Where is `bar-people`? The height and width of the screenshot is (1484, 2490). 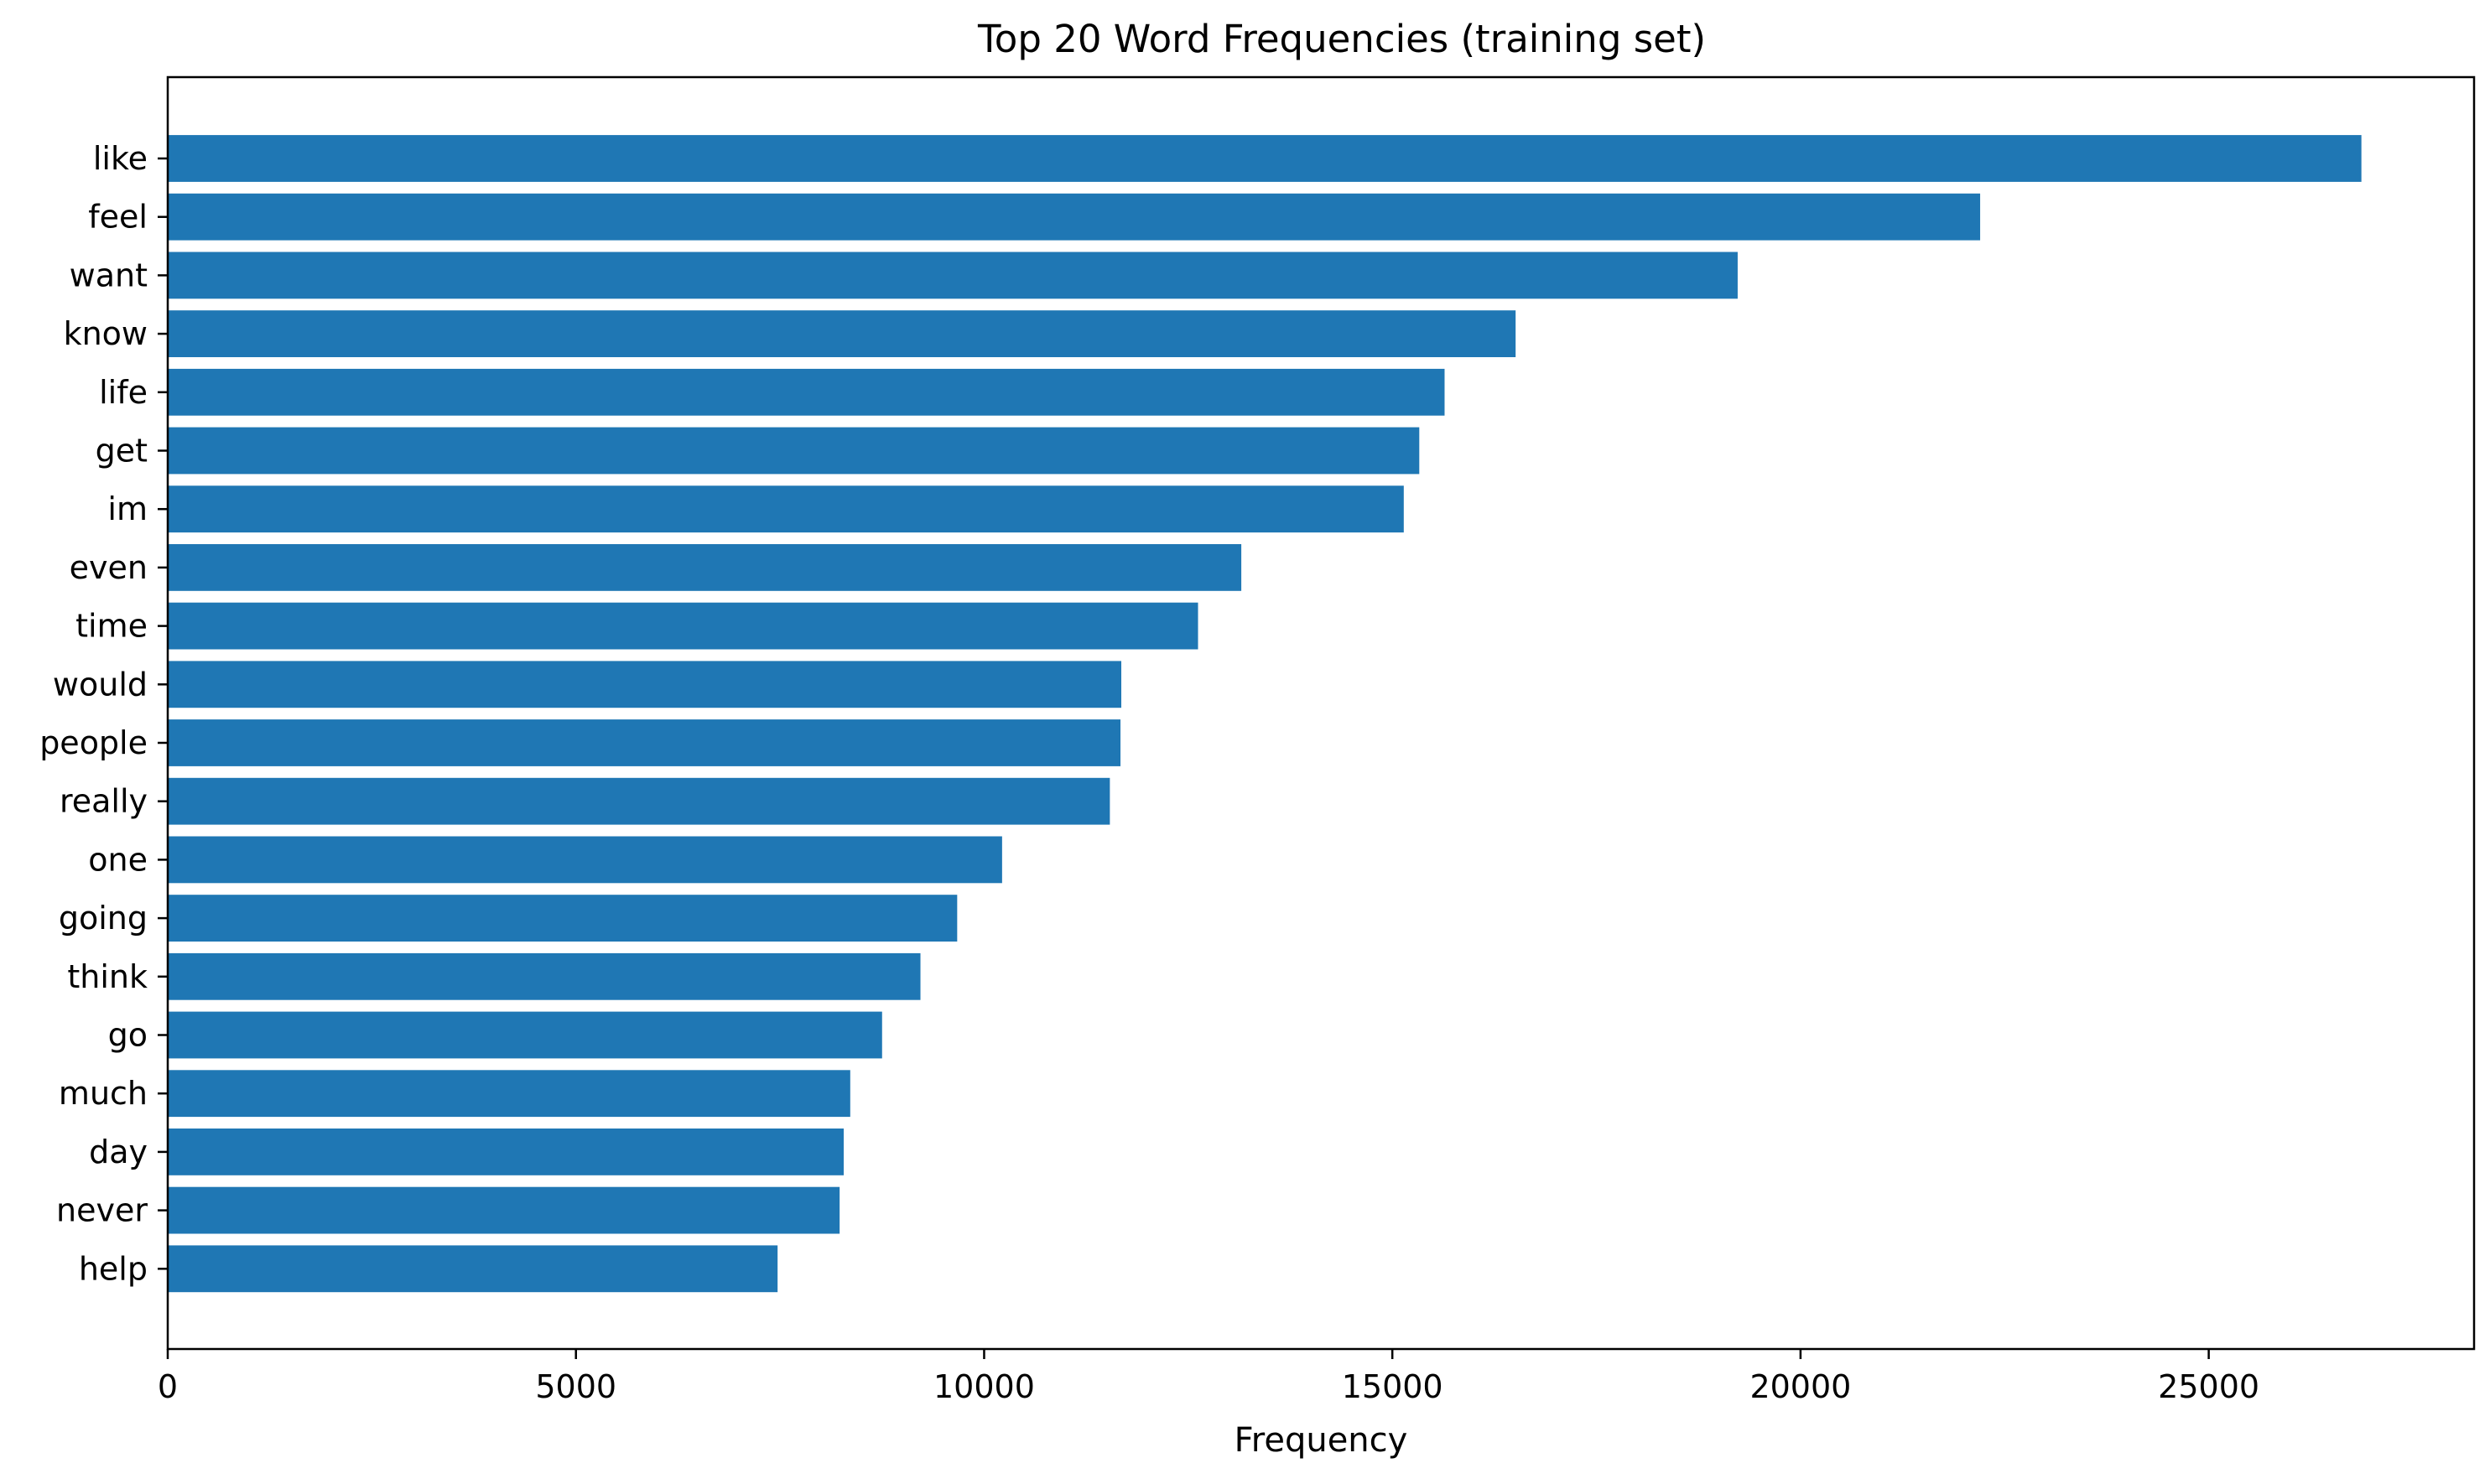
bar-people is located at coordinates (644, 742).